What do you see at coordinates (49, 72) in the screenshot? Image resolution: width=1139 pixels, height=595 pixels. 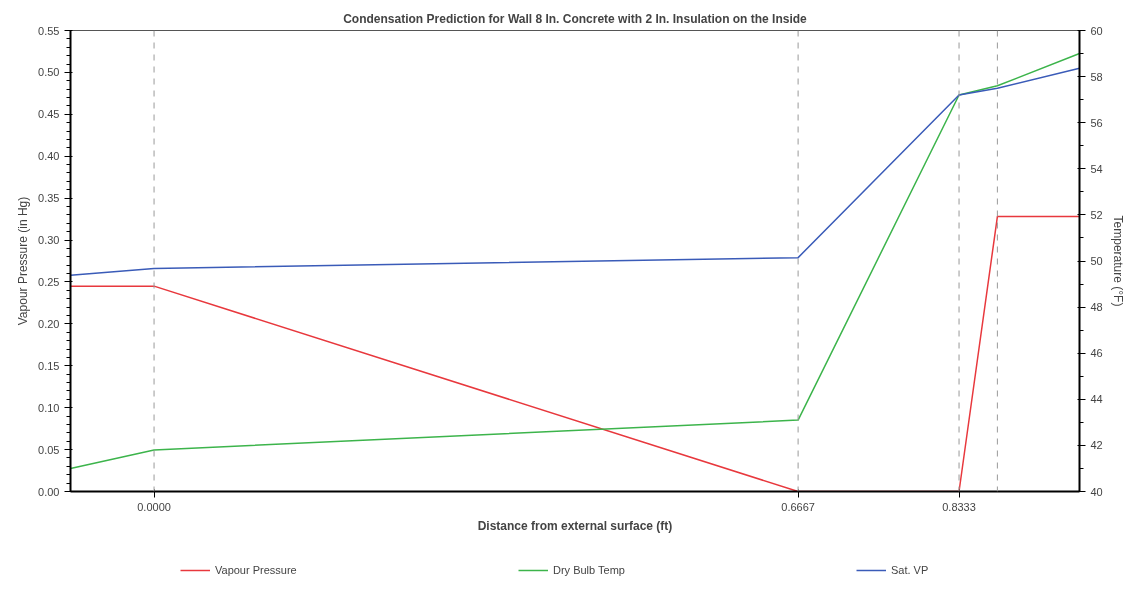 I see `y-tick-label: 0.50` at bounding box center [49, 72].